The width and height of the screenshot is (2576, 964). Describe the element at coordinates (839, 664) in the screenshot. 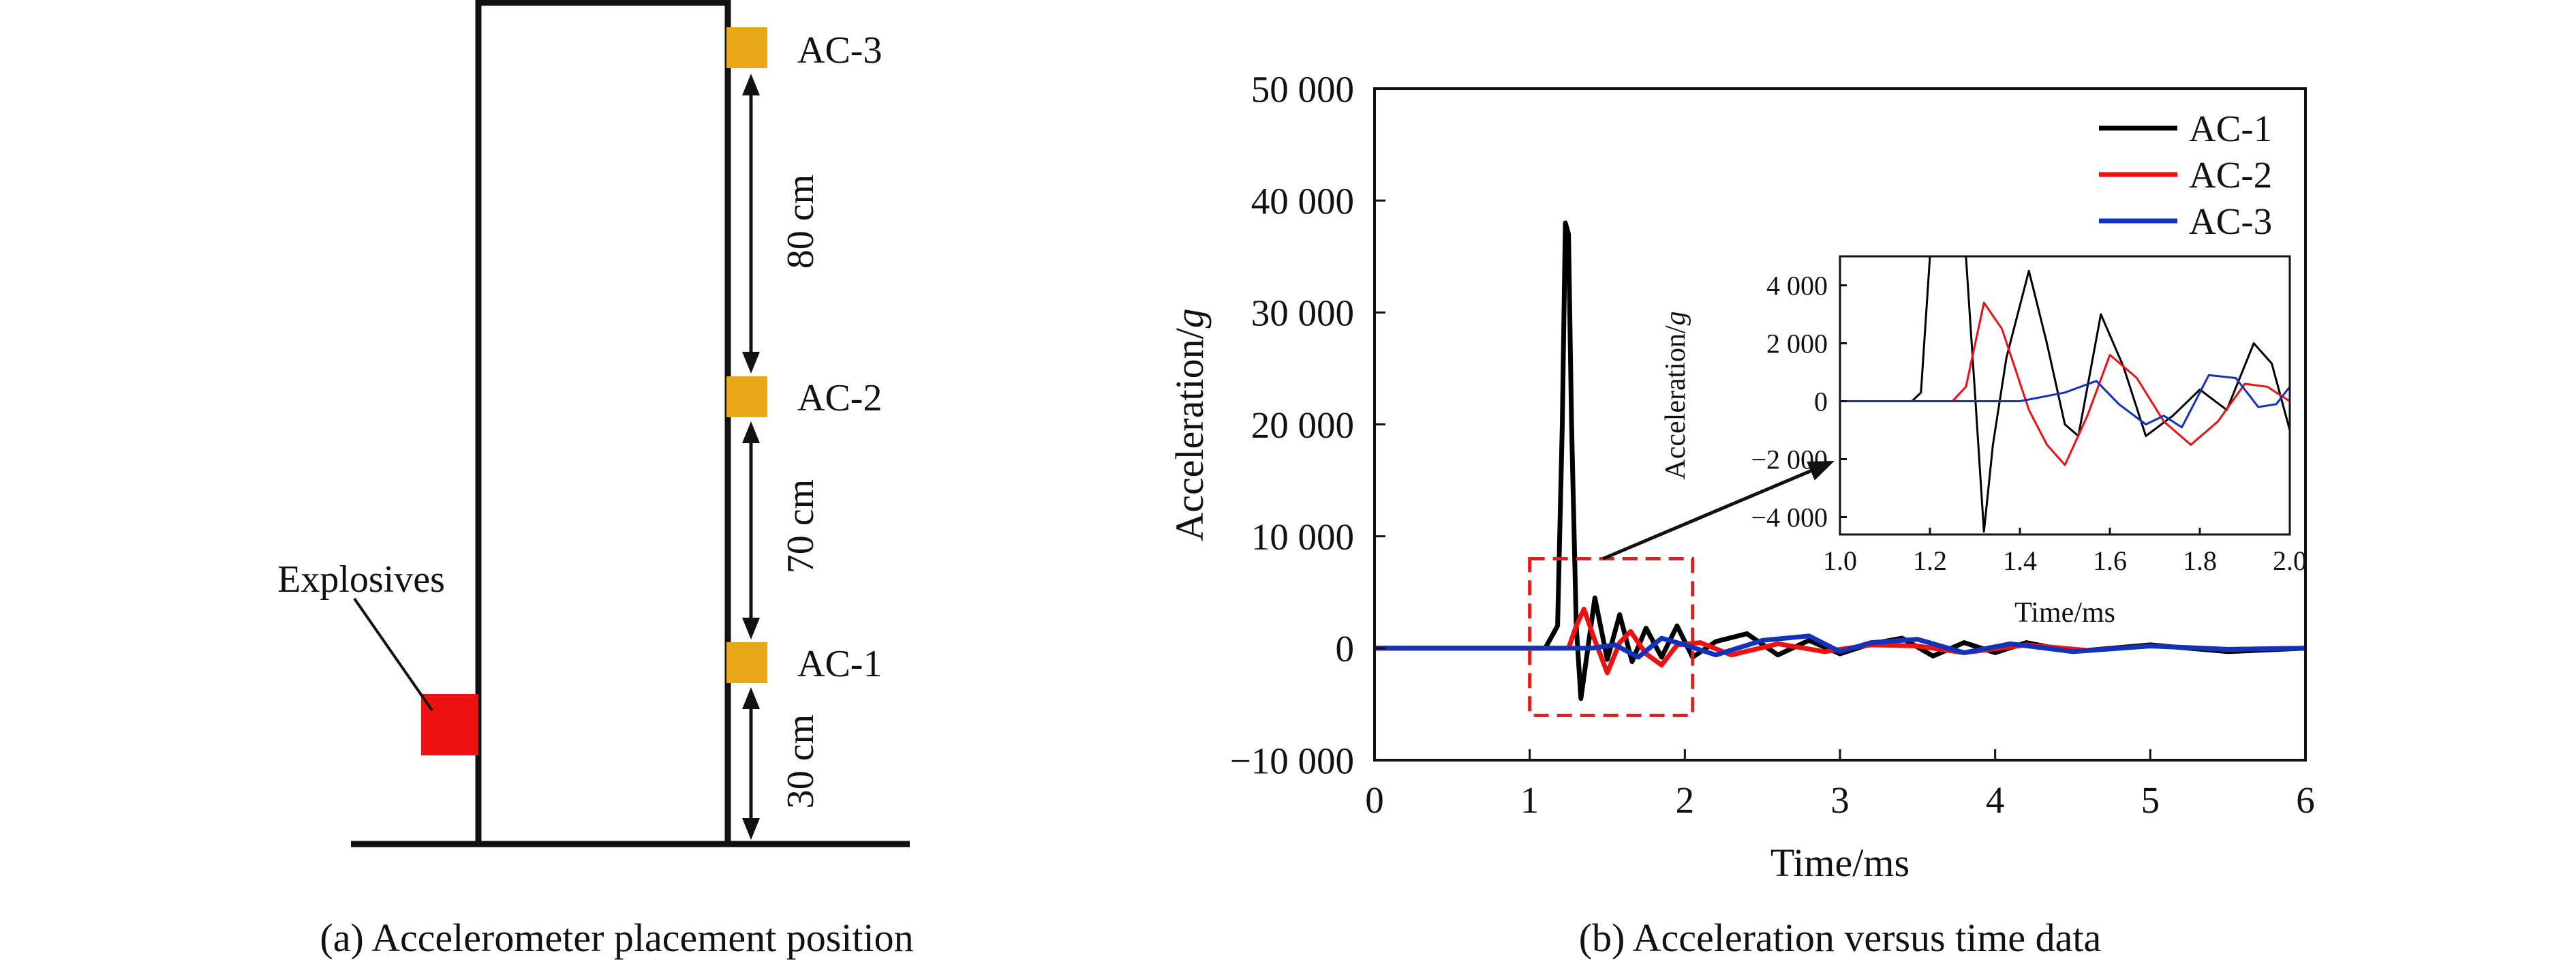

I see `sensor-ac1-label: AC-1` at that location.